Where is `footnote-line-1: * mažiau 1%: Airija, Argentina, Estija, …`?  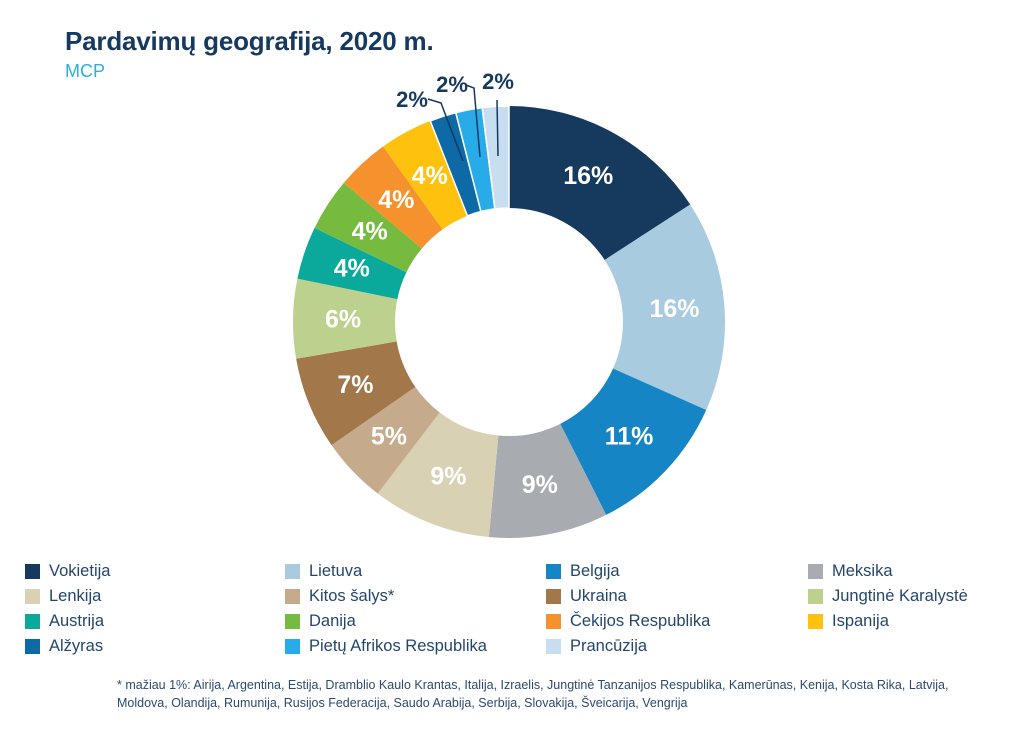
footnote-line-1: * mažiau 1%: Airija, Argentina, Estija, … is located at coordinates (533, 685).